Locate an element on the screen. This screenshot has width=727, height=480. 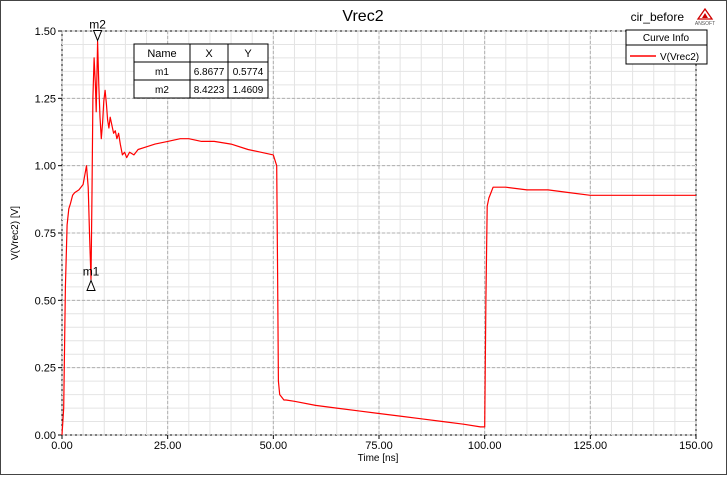
marker-table-header: Y is located at coordinates (248, 54).